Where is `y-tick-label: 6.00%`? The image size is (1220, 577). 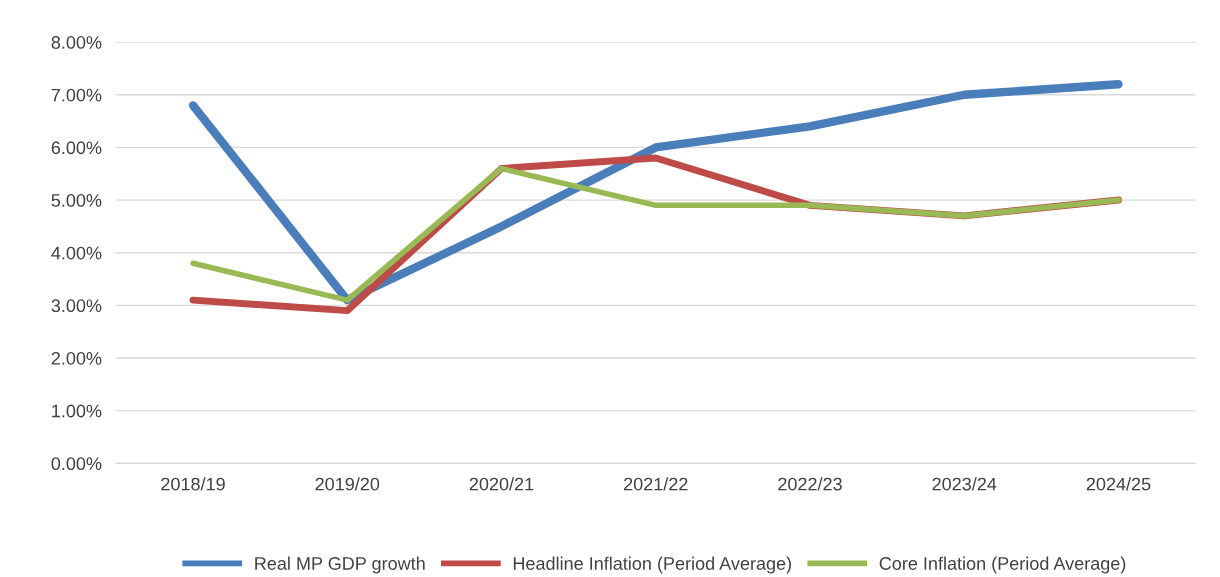 y-tick-label: 6.00% is located at coordinates (76, 148).